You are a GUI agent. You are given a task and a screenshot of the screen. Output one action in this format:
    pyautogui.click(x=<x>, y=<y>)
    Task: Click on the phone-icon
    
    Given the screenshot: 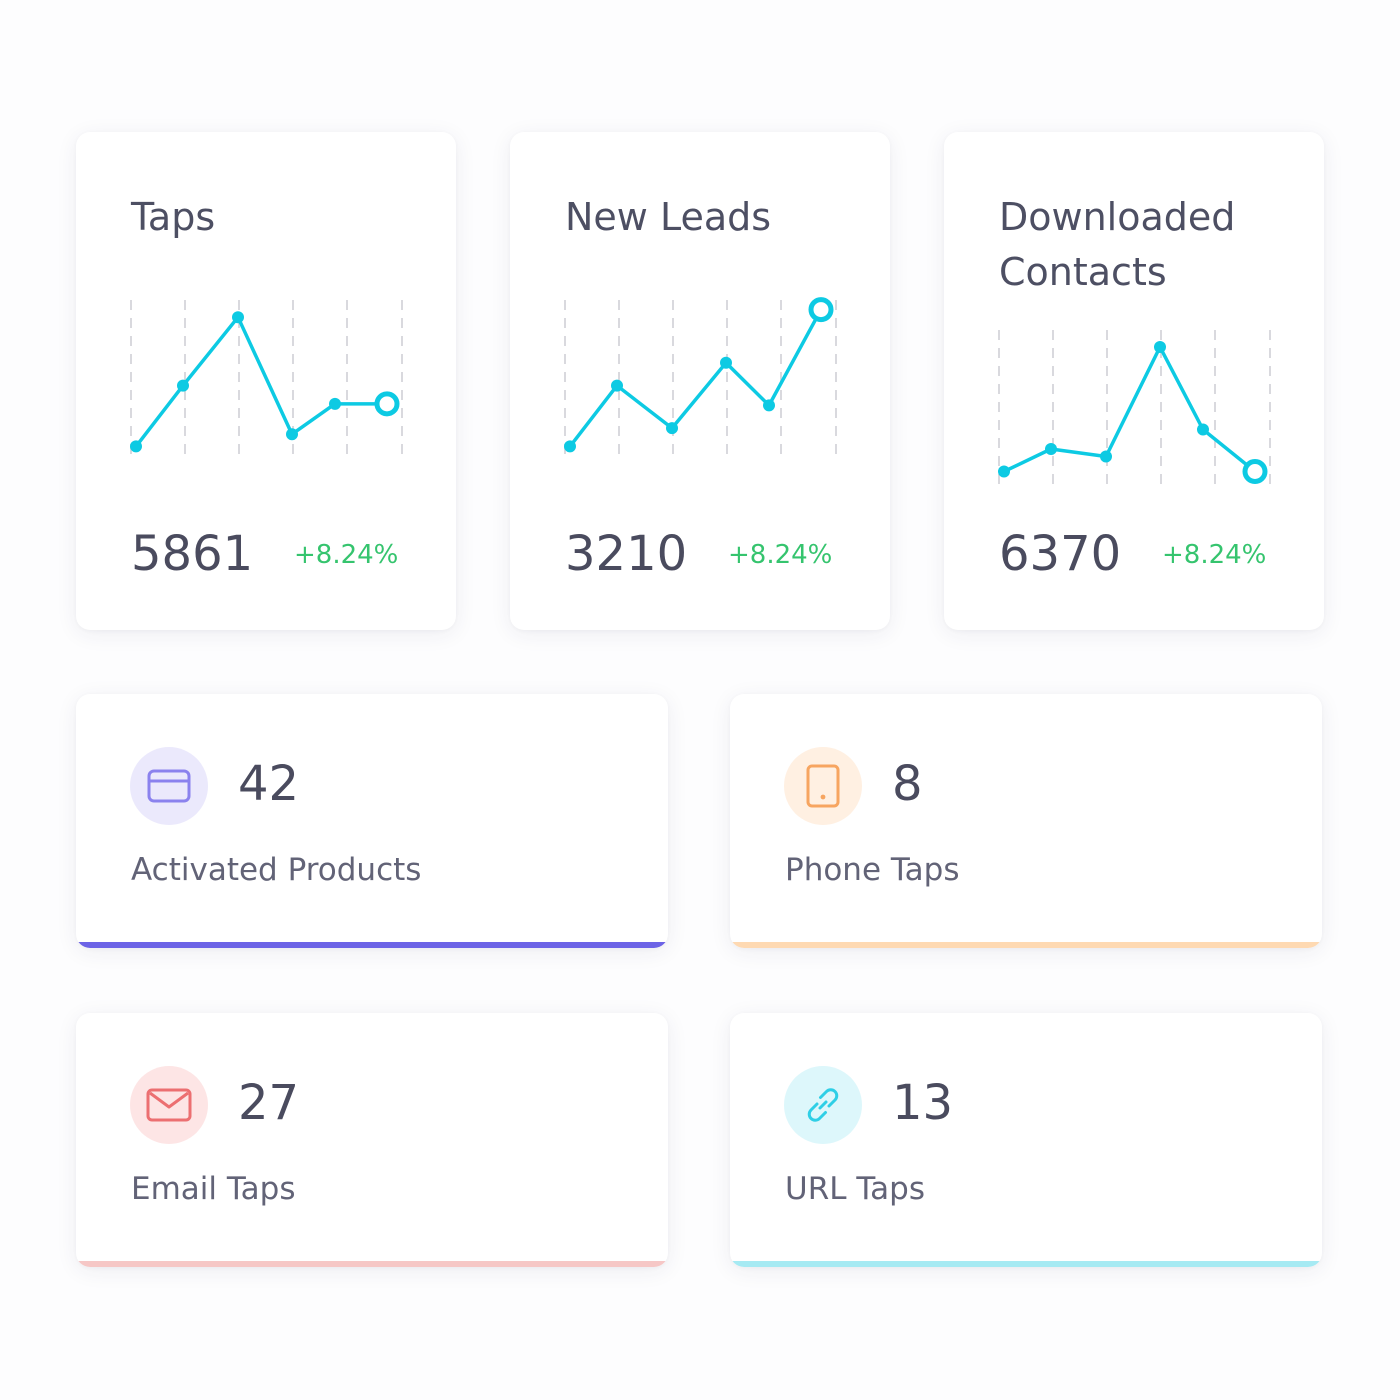 What is the action you would take?
    pyautogui.click(x=823, y=786)
    